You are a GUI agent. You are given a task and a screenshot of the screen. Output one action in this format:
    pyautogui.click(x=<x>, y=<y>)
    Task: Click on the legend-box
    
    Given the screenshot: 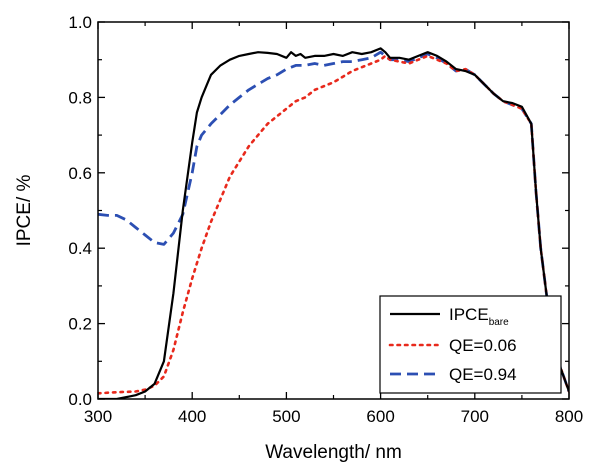 What is the action you would take?
    pyautogui.click(x=470, y=344)
    